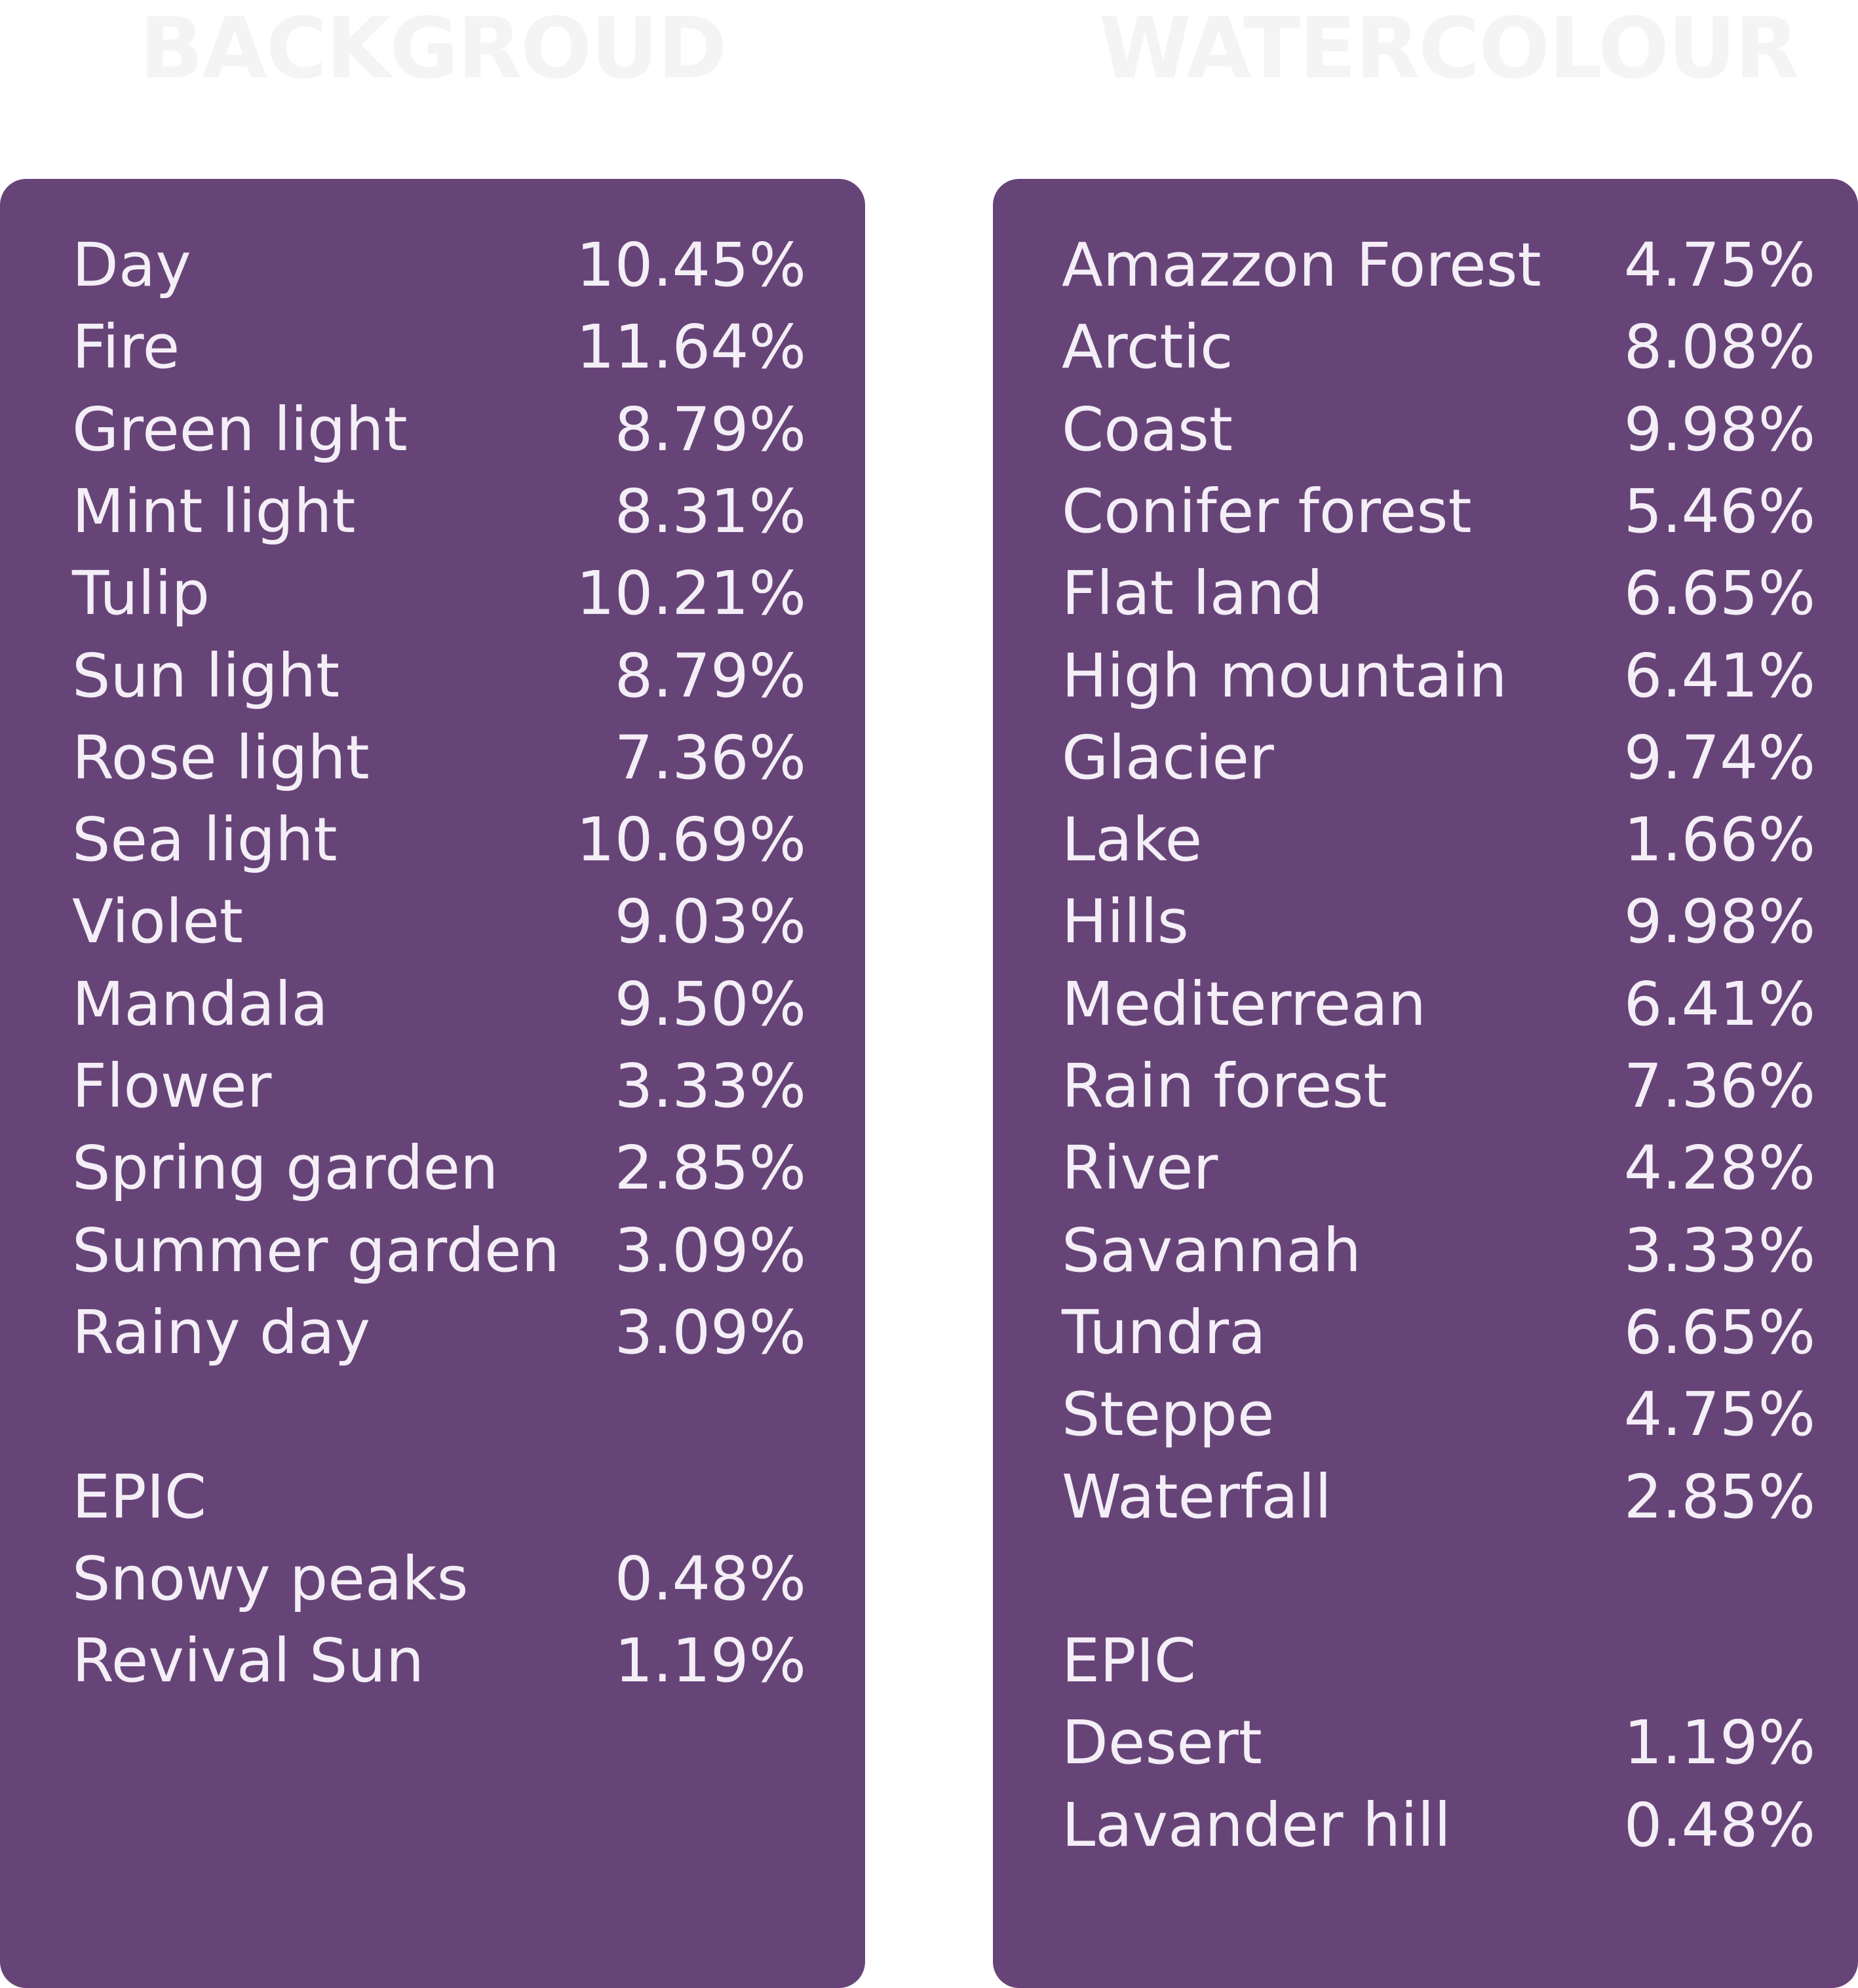  Describe the element at coordinates (691, 347) in the screenshot. I see `item-percentage: 11.64%` at that location.